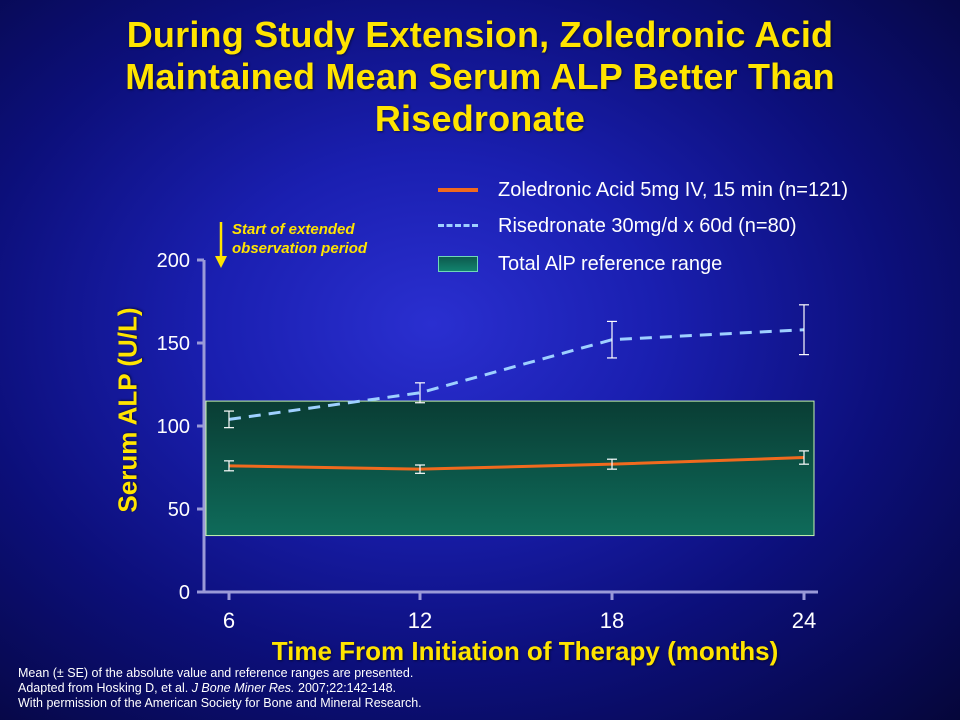 Image resolution: width=960 pixels, height=720 pixels. What do you see at coordinates (243, 688) in the screenshot?
I see `footnote-journal: J Bone Miner Res.` at bounding box center [243, 688].